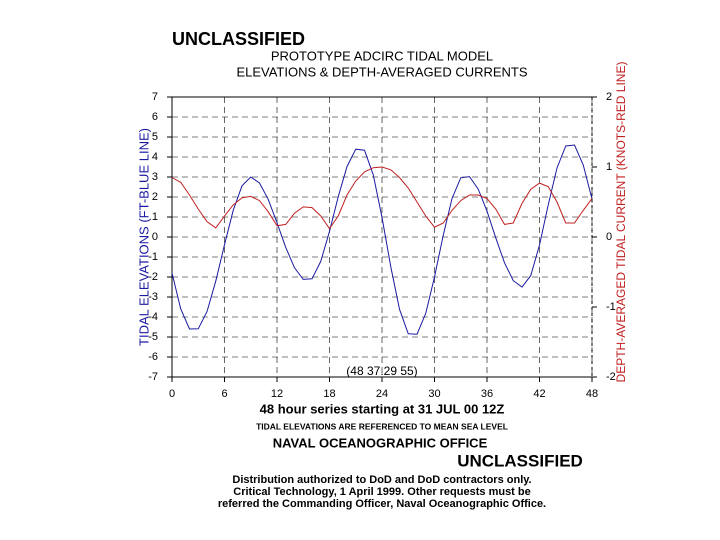 This screenshot has height=540, width=720. Describe the element at coordinates (277, 394) in the screenshot. I see `x-tick-label: 12` at that location.